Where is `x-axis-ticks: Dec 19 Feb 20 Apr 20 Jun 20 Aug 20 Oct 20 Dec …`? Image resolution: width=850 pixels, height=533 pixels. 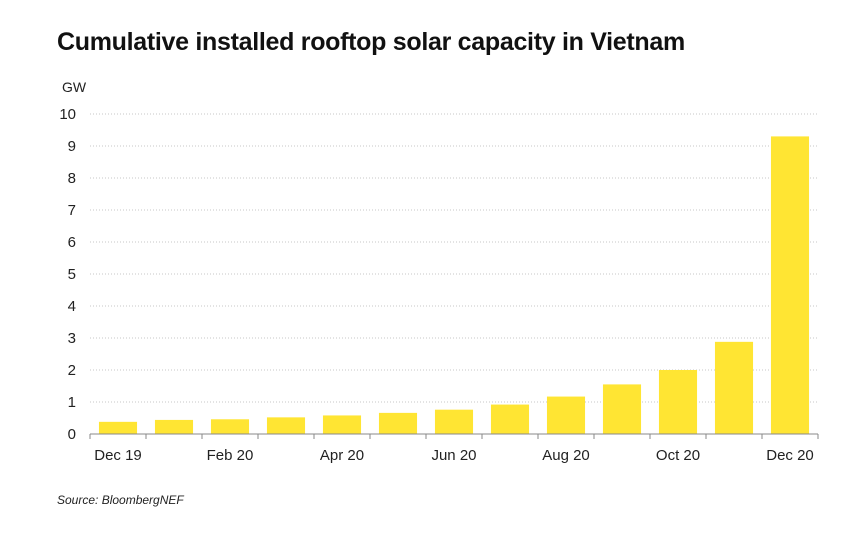 x-axis-ticks: Dec 19 Feb 20 Apr 20 Jun 20 Aug 20 Oct 20 Dec … is located at coordinates (454, 449).